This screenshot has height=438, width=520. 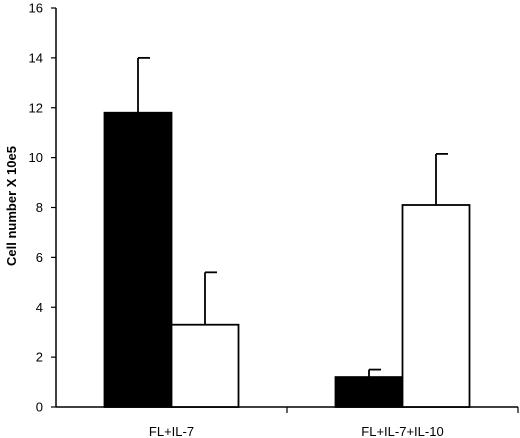 What do you see at coordinates (36, 8) in the screenshot?
I see `y-tick-label: 16` at bounding box center [36, 8].